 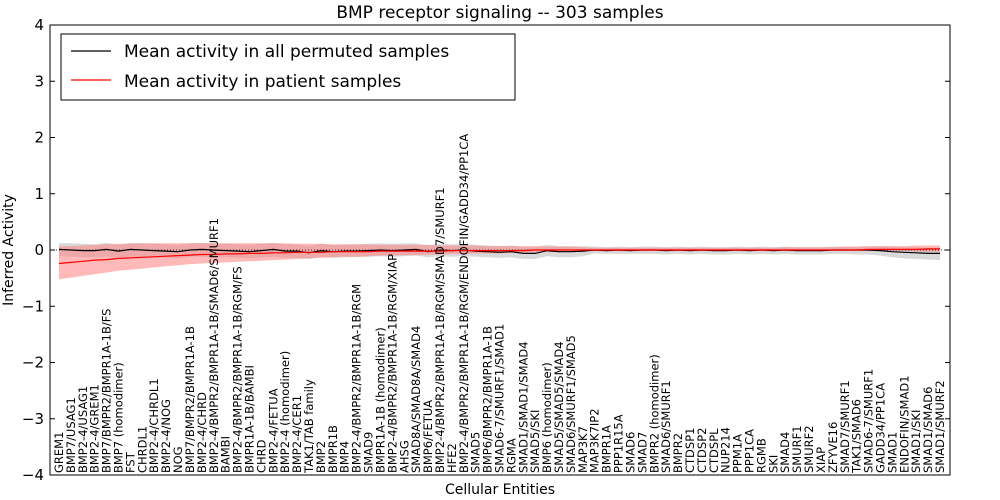 What do you see at coordinates (226, 454) in the screenshot?
I see `x-tick-label: BAMBI` at bounding box center [226, 454].